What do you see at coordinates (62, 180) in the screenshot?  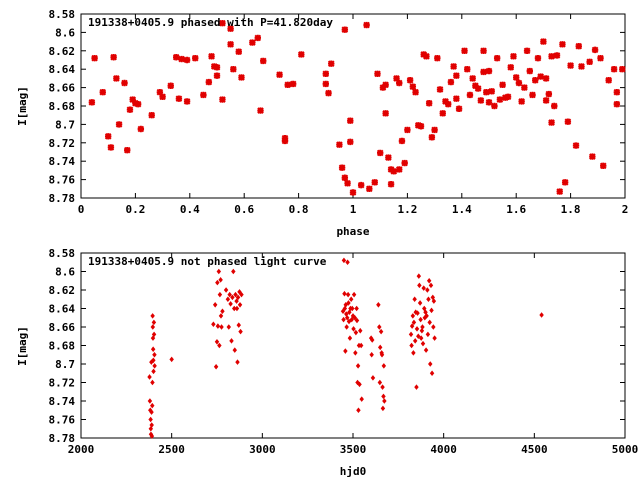 I see `y-tick-label: 8.76` at bounding box center [62, 180].